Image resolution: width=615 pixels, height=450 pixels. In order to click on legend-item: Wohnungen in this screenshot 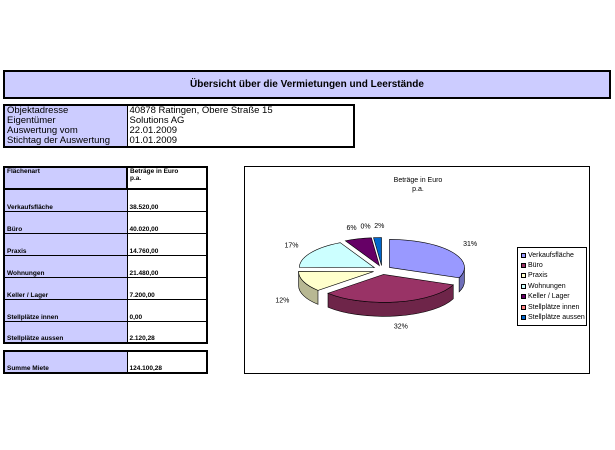, I will do `click(552, 286)`.